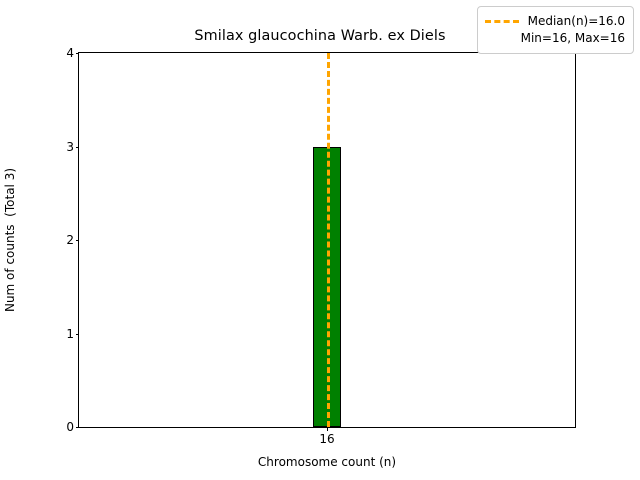 This screenshot has width=640, height=480. I want to click on y-tick-label: 1, so click(70, 333).